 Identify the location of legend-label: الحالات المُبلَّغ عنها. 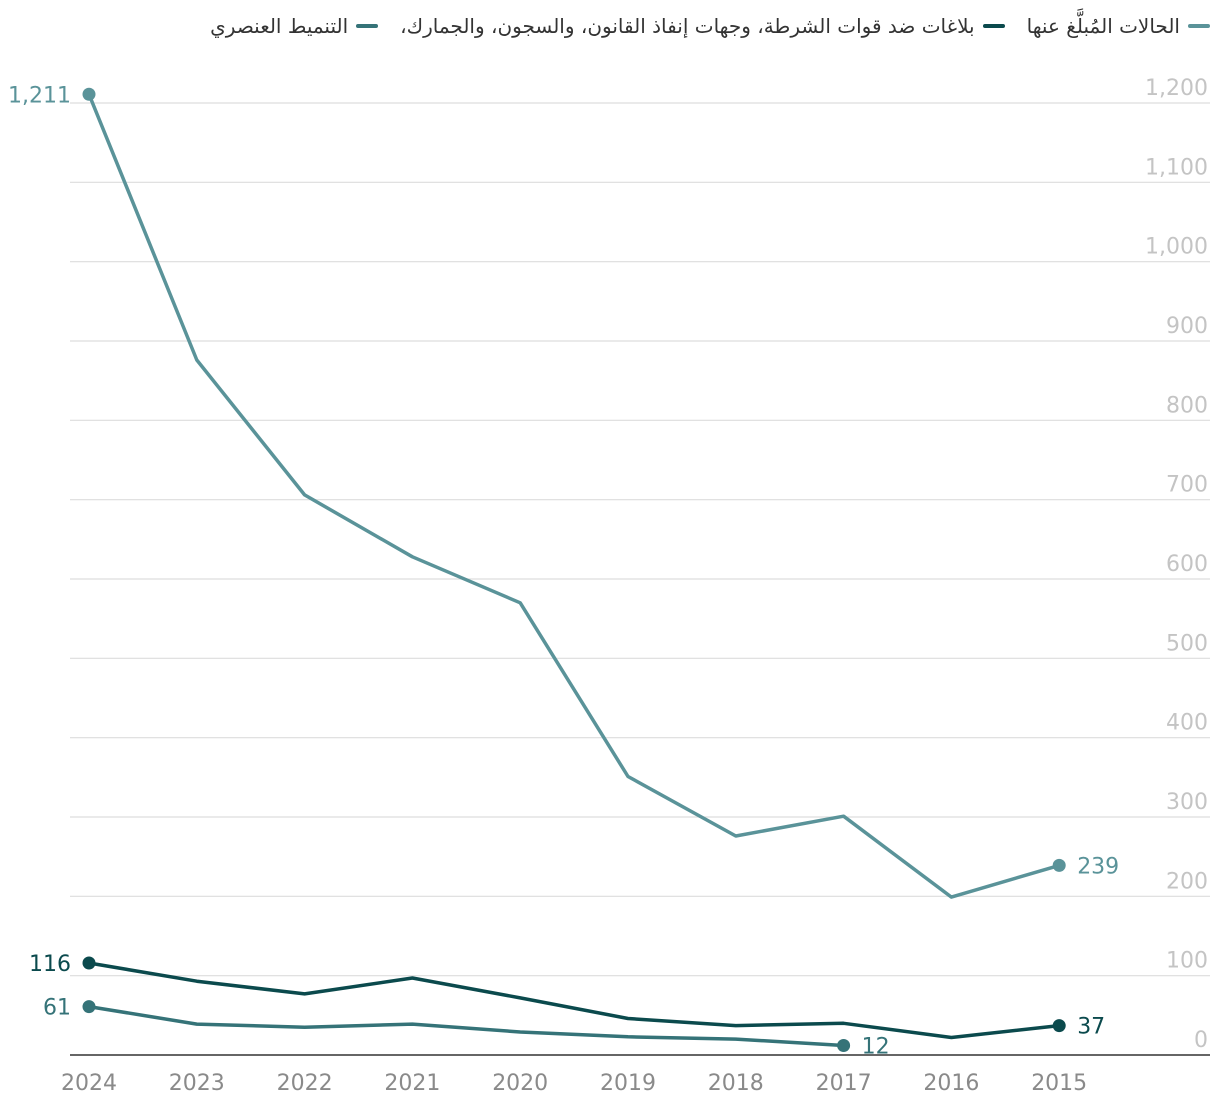
(1103, 26).